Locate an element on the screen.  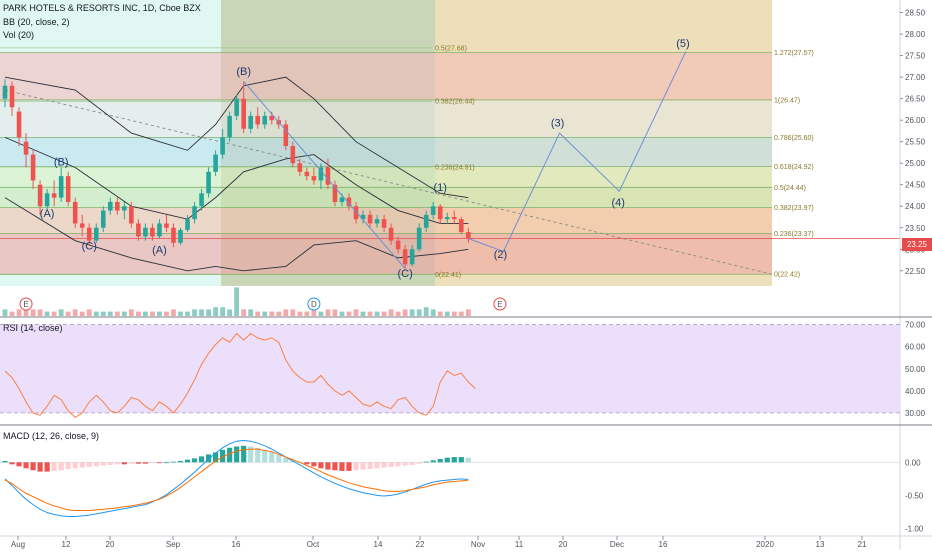
wave-label: (1) is located at coordinates (440, 188).